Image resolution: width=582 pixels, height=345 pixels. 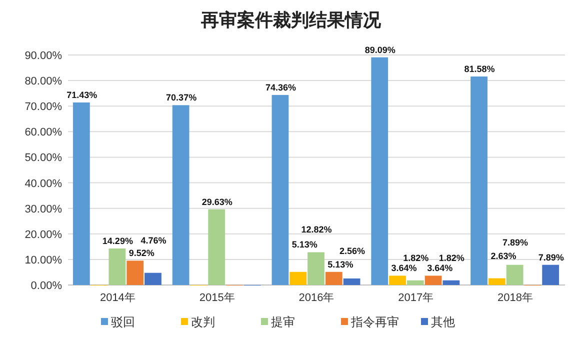 I want to click on y-tick-label: 30.00%, so click(x=43, y=209).